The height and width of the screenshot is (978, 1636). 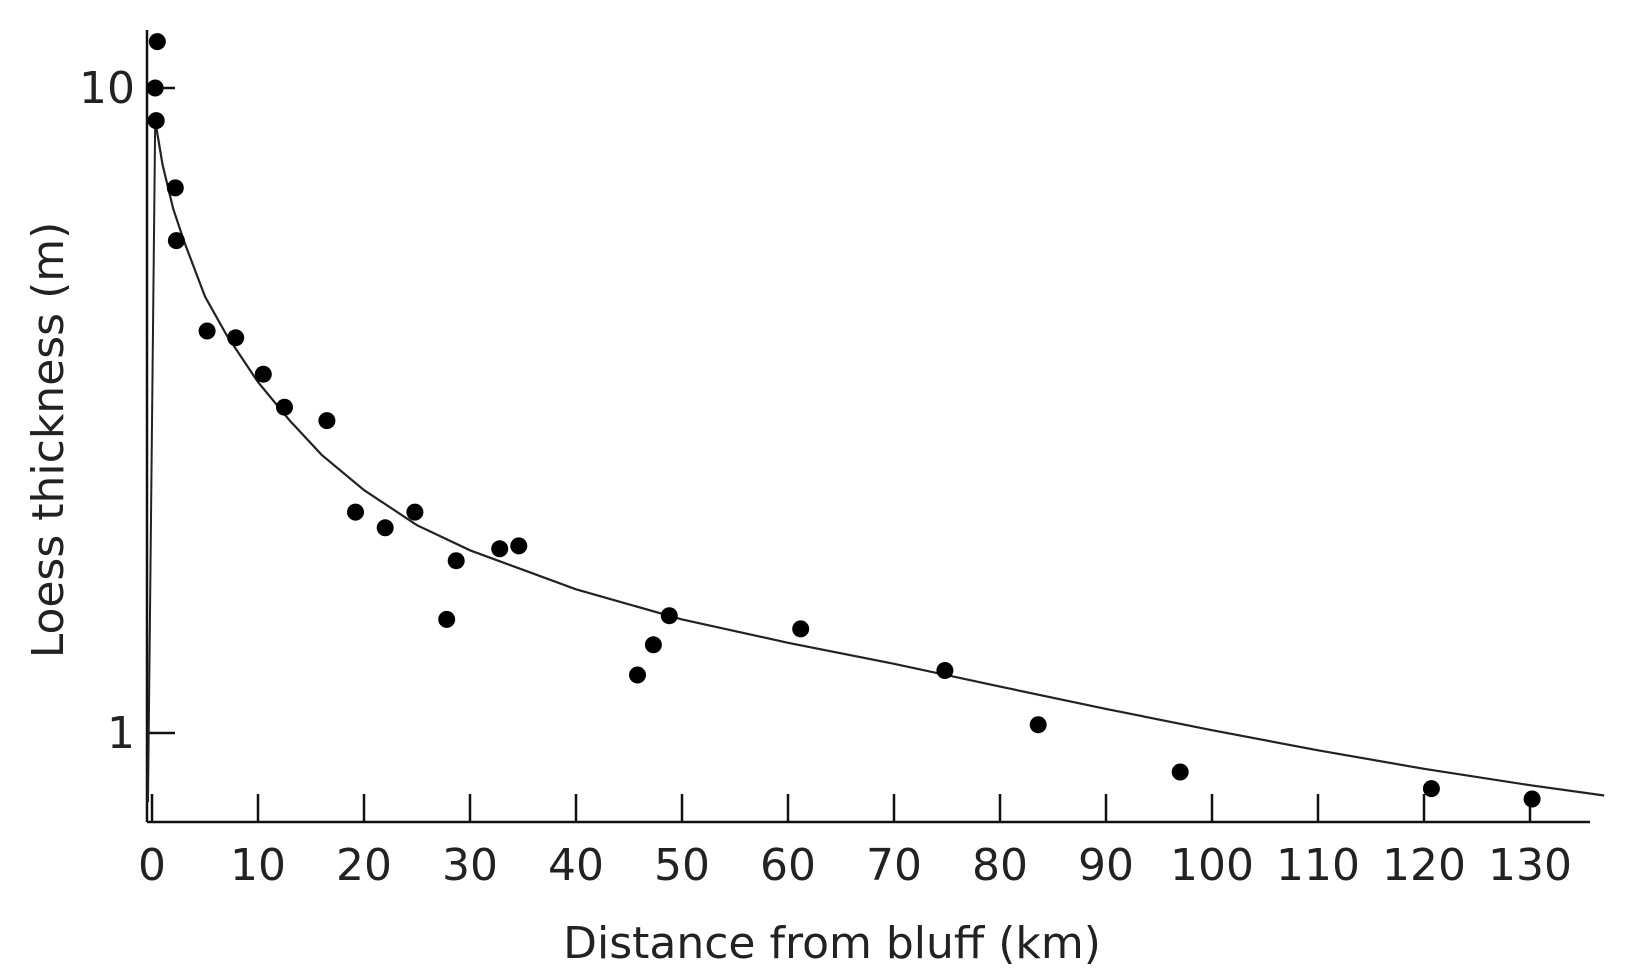 I want to click on y-tick-label: 1, so click(x=121, y=733).